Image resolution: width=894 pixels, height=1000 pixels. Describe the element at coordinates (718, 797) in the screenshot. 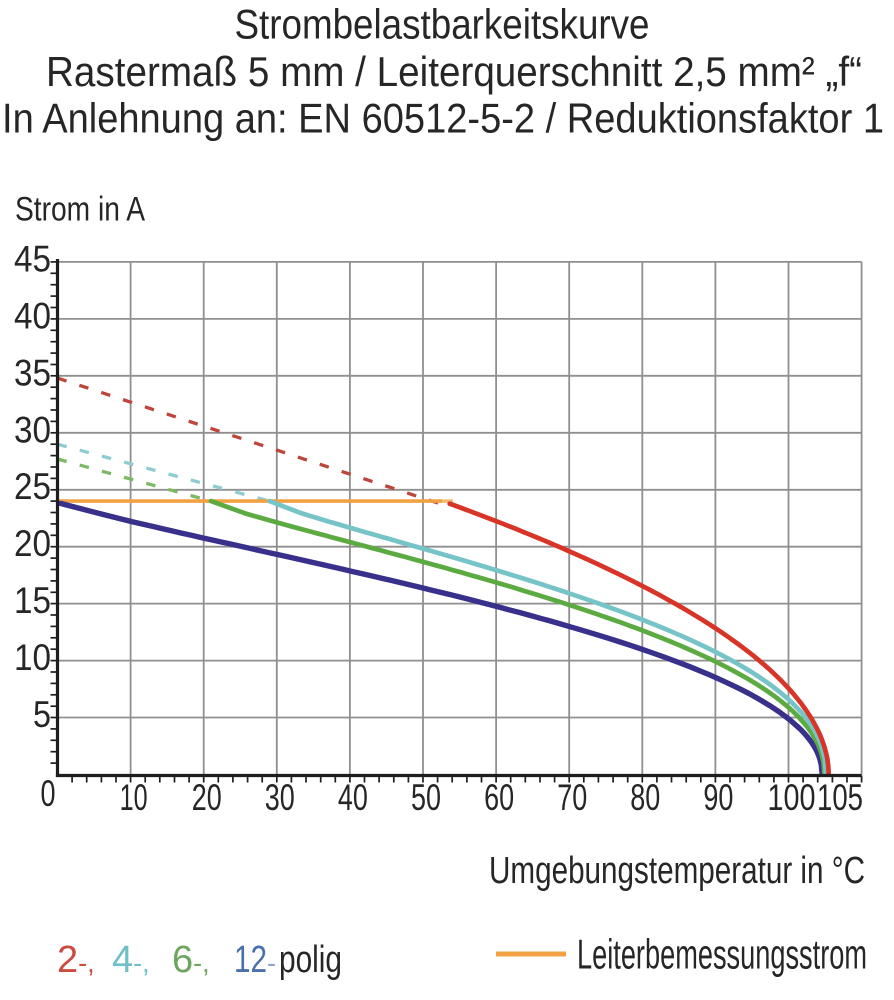

I see `svg-text: 90` at that location.